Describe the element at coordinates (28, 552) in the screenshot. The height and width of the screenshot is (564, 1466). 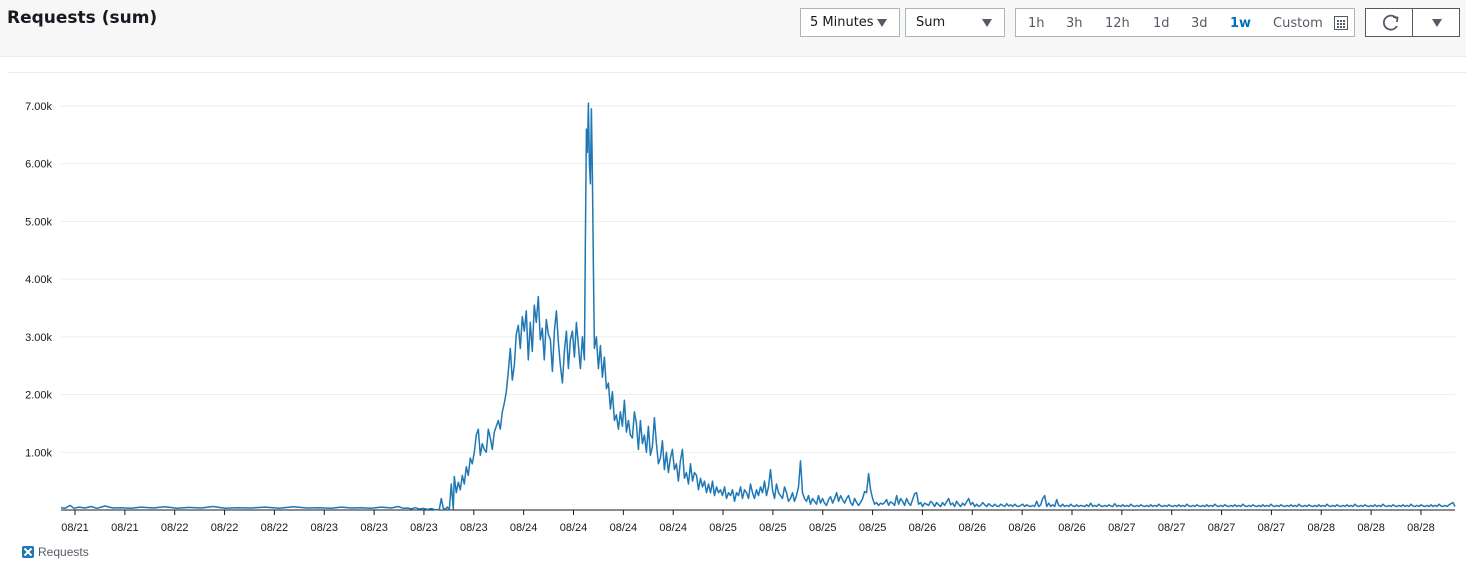
I see `legend-toggle-icon` at that location.